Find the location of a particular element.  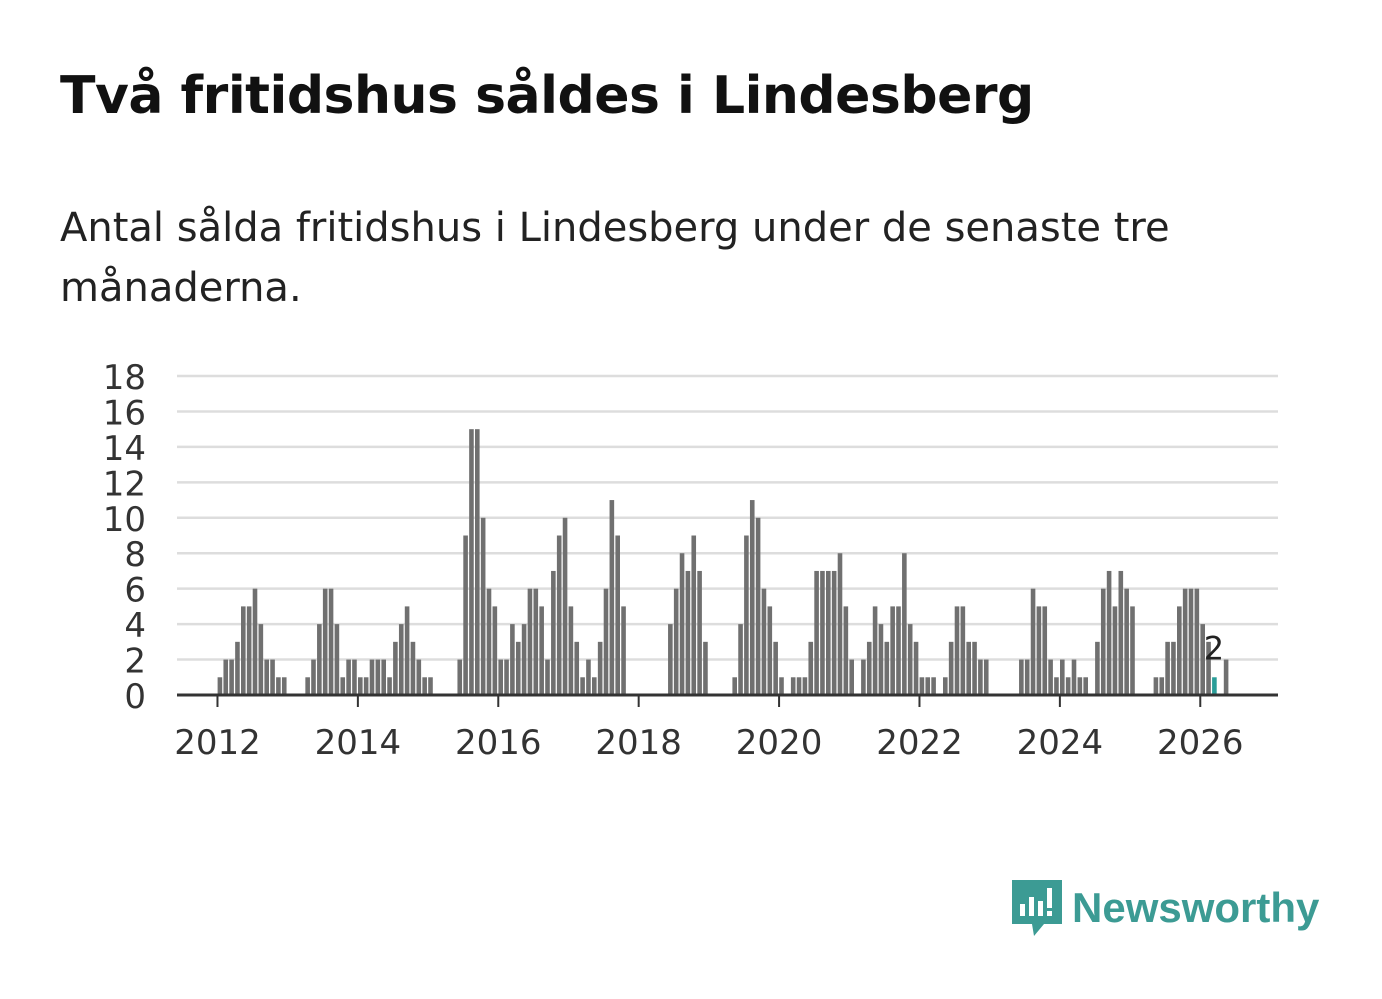

brand-name: Newsworthy is located at coordinates (1196, 907).